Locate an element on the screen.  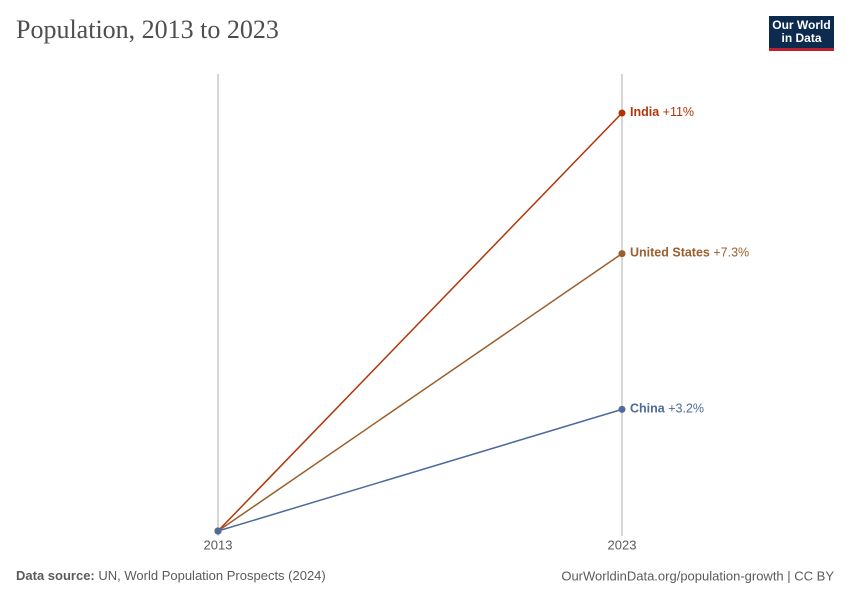
source-text: UN, World Population Prospects (2024) is located at coordinates (211, 575).